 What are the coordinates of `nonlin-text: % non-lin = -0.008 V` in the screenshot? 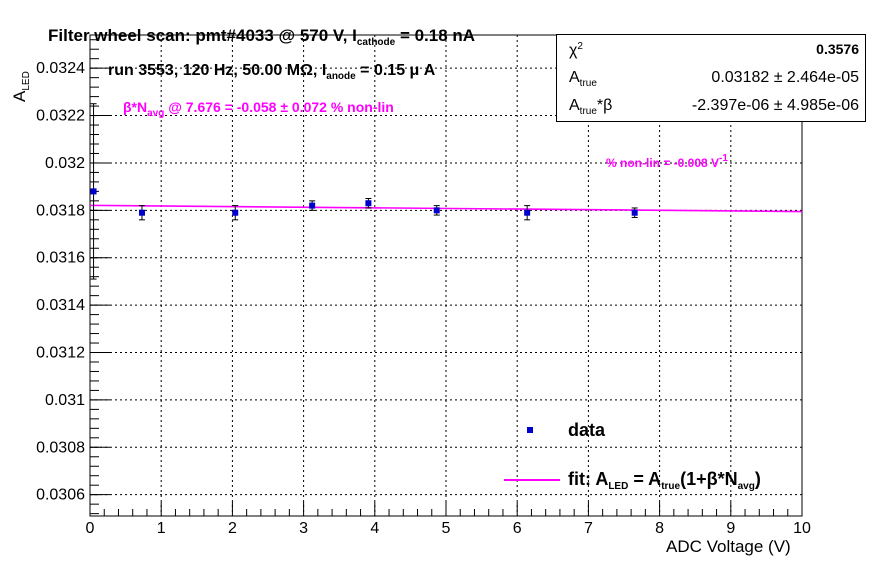 It's located at (663, 163).